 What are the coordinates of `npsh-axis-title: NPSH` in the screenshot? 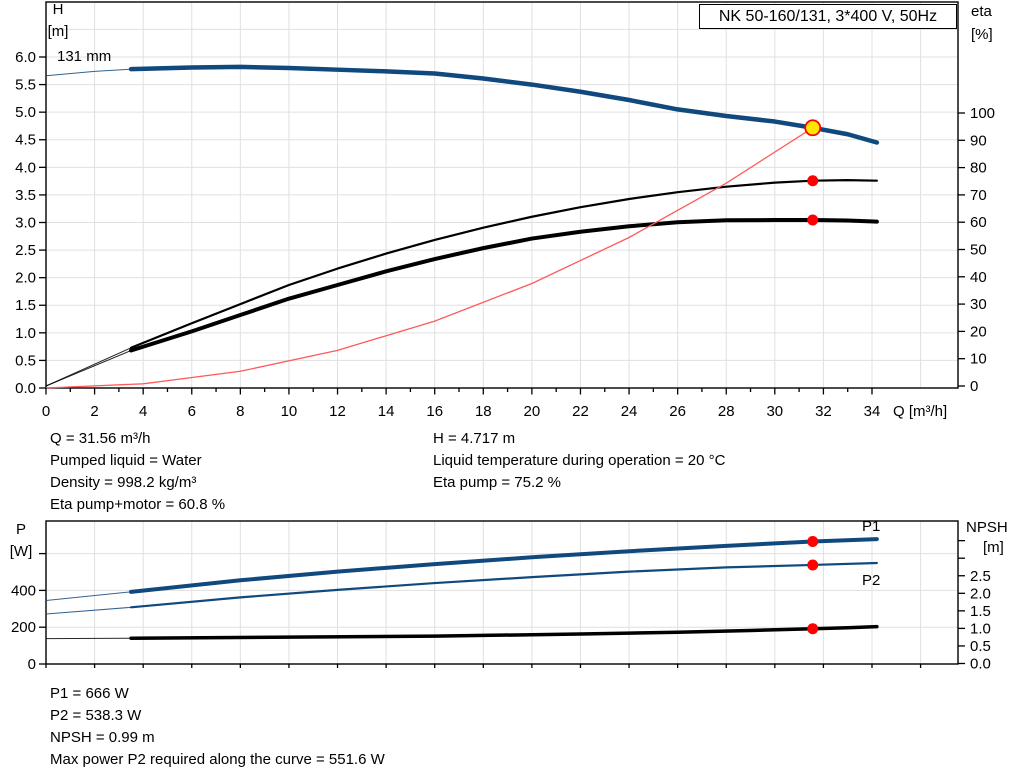 It's located at (987, 527).